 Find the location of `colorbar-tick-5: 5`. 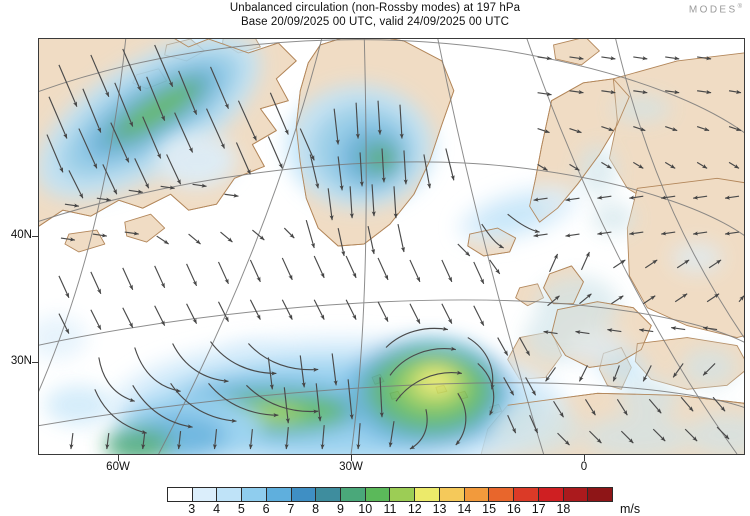

colorbar-tick-5: 5 is located at coordinates (241, 509).